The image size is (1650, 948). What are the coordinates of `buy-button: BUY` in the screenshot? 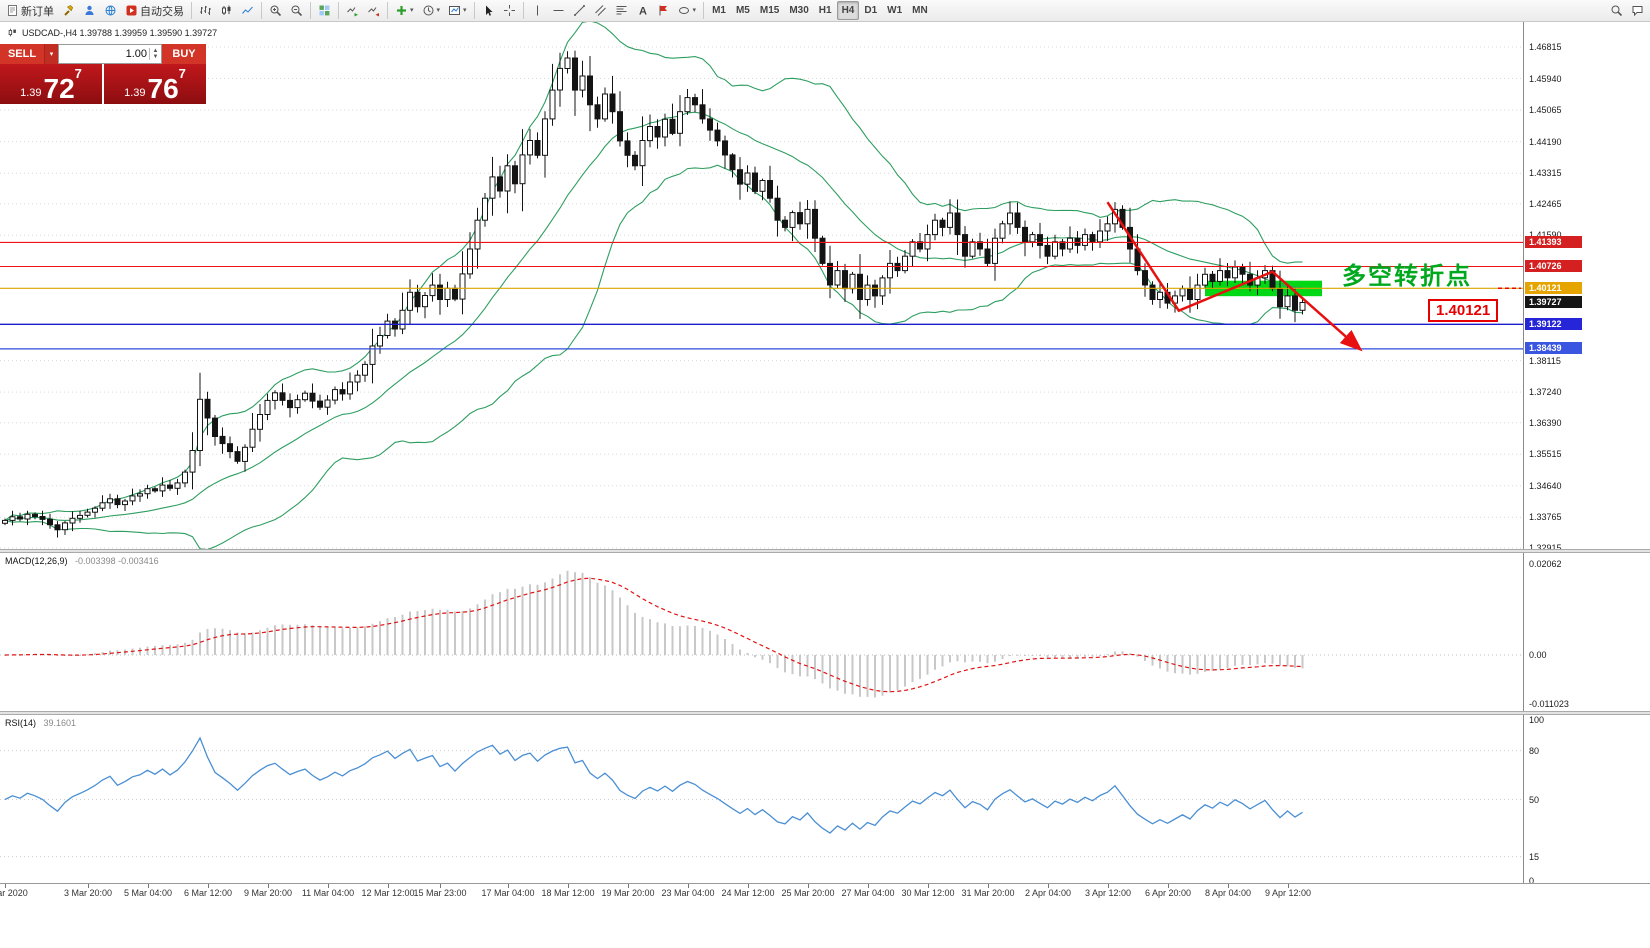 It's located at (184, 54).